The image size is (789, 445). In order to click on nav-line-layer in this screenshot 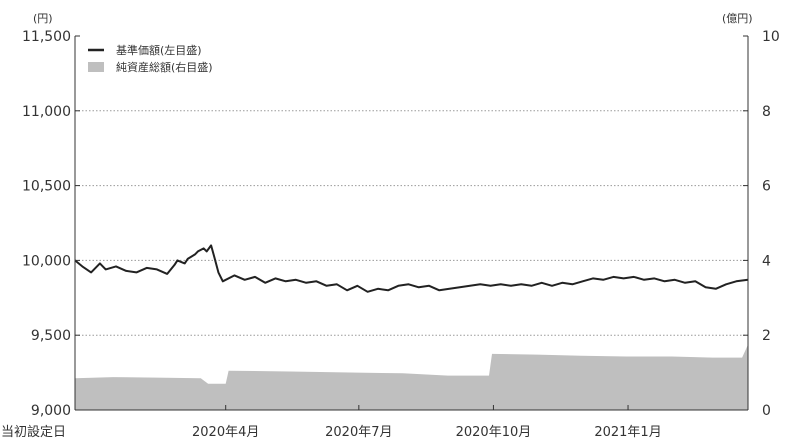, I will do `click(411, 268)`.